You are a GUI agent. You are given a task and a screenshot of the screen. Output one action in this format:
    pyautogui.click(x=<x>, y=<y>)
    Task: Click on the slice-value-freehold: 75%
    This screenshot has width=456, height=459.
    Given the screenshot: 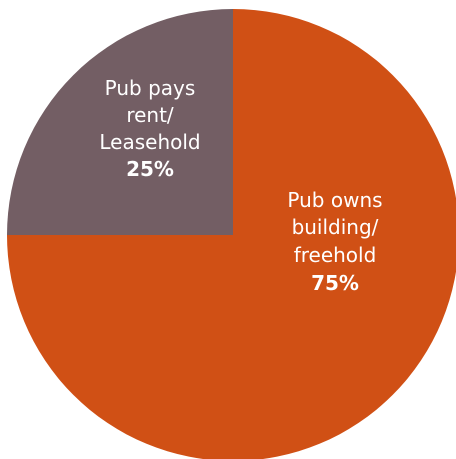 What is the action you would take?
    pyautogui.click(x=335, y=283)
    